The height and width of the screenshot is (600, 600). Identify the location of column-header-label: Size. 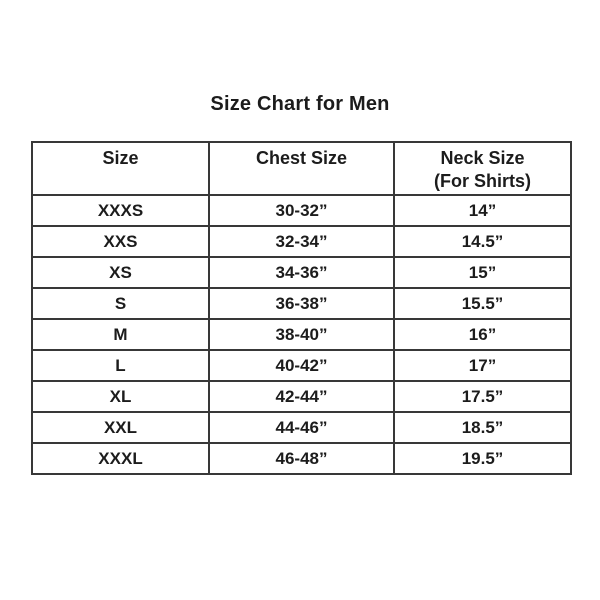
(120, 158).